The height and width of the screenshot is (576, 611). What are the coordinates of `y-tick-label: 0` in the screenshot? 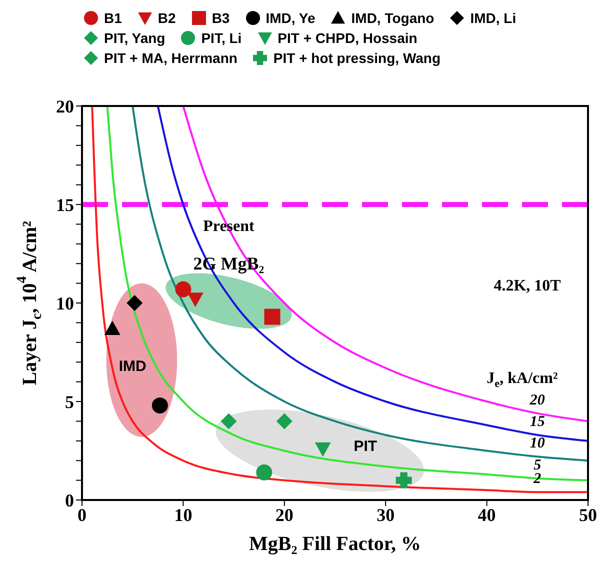 It's located at (69, 500).